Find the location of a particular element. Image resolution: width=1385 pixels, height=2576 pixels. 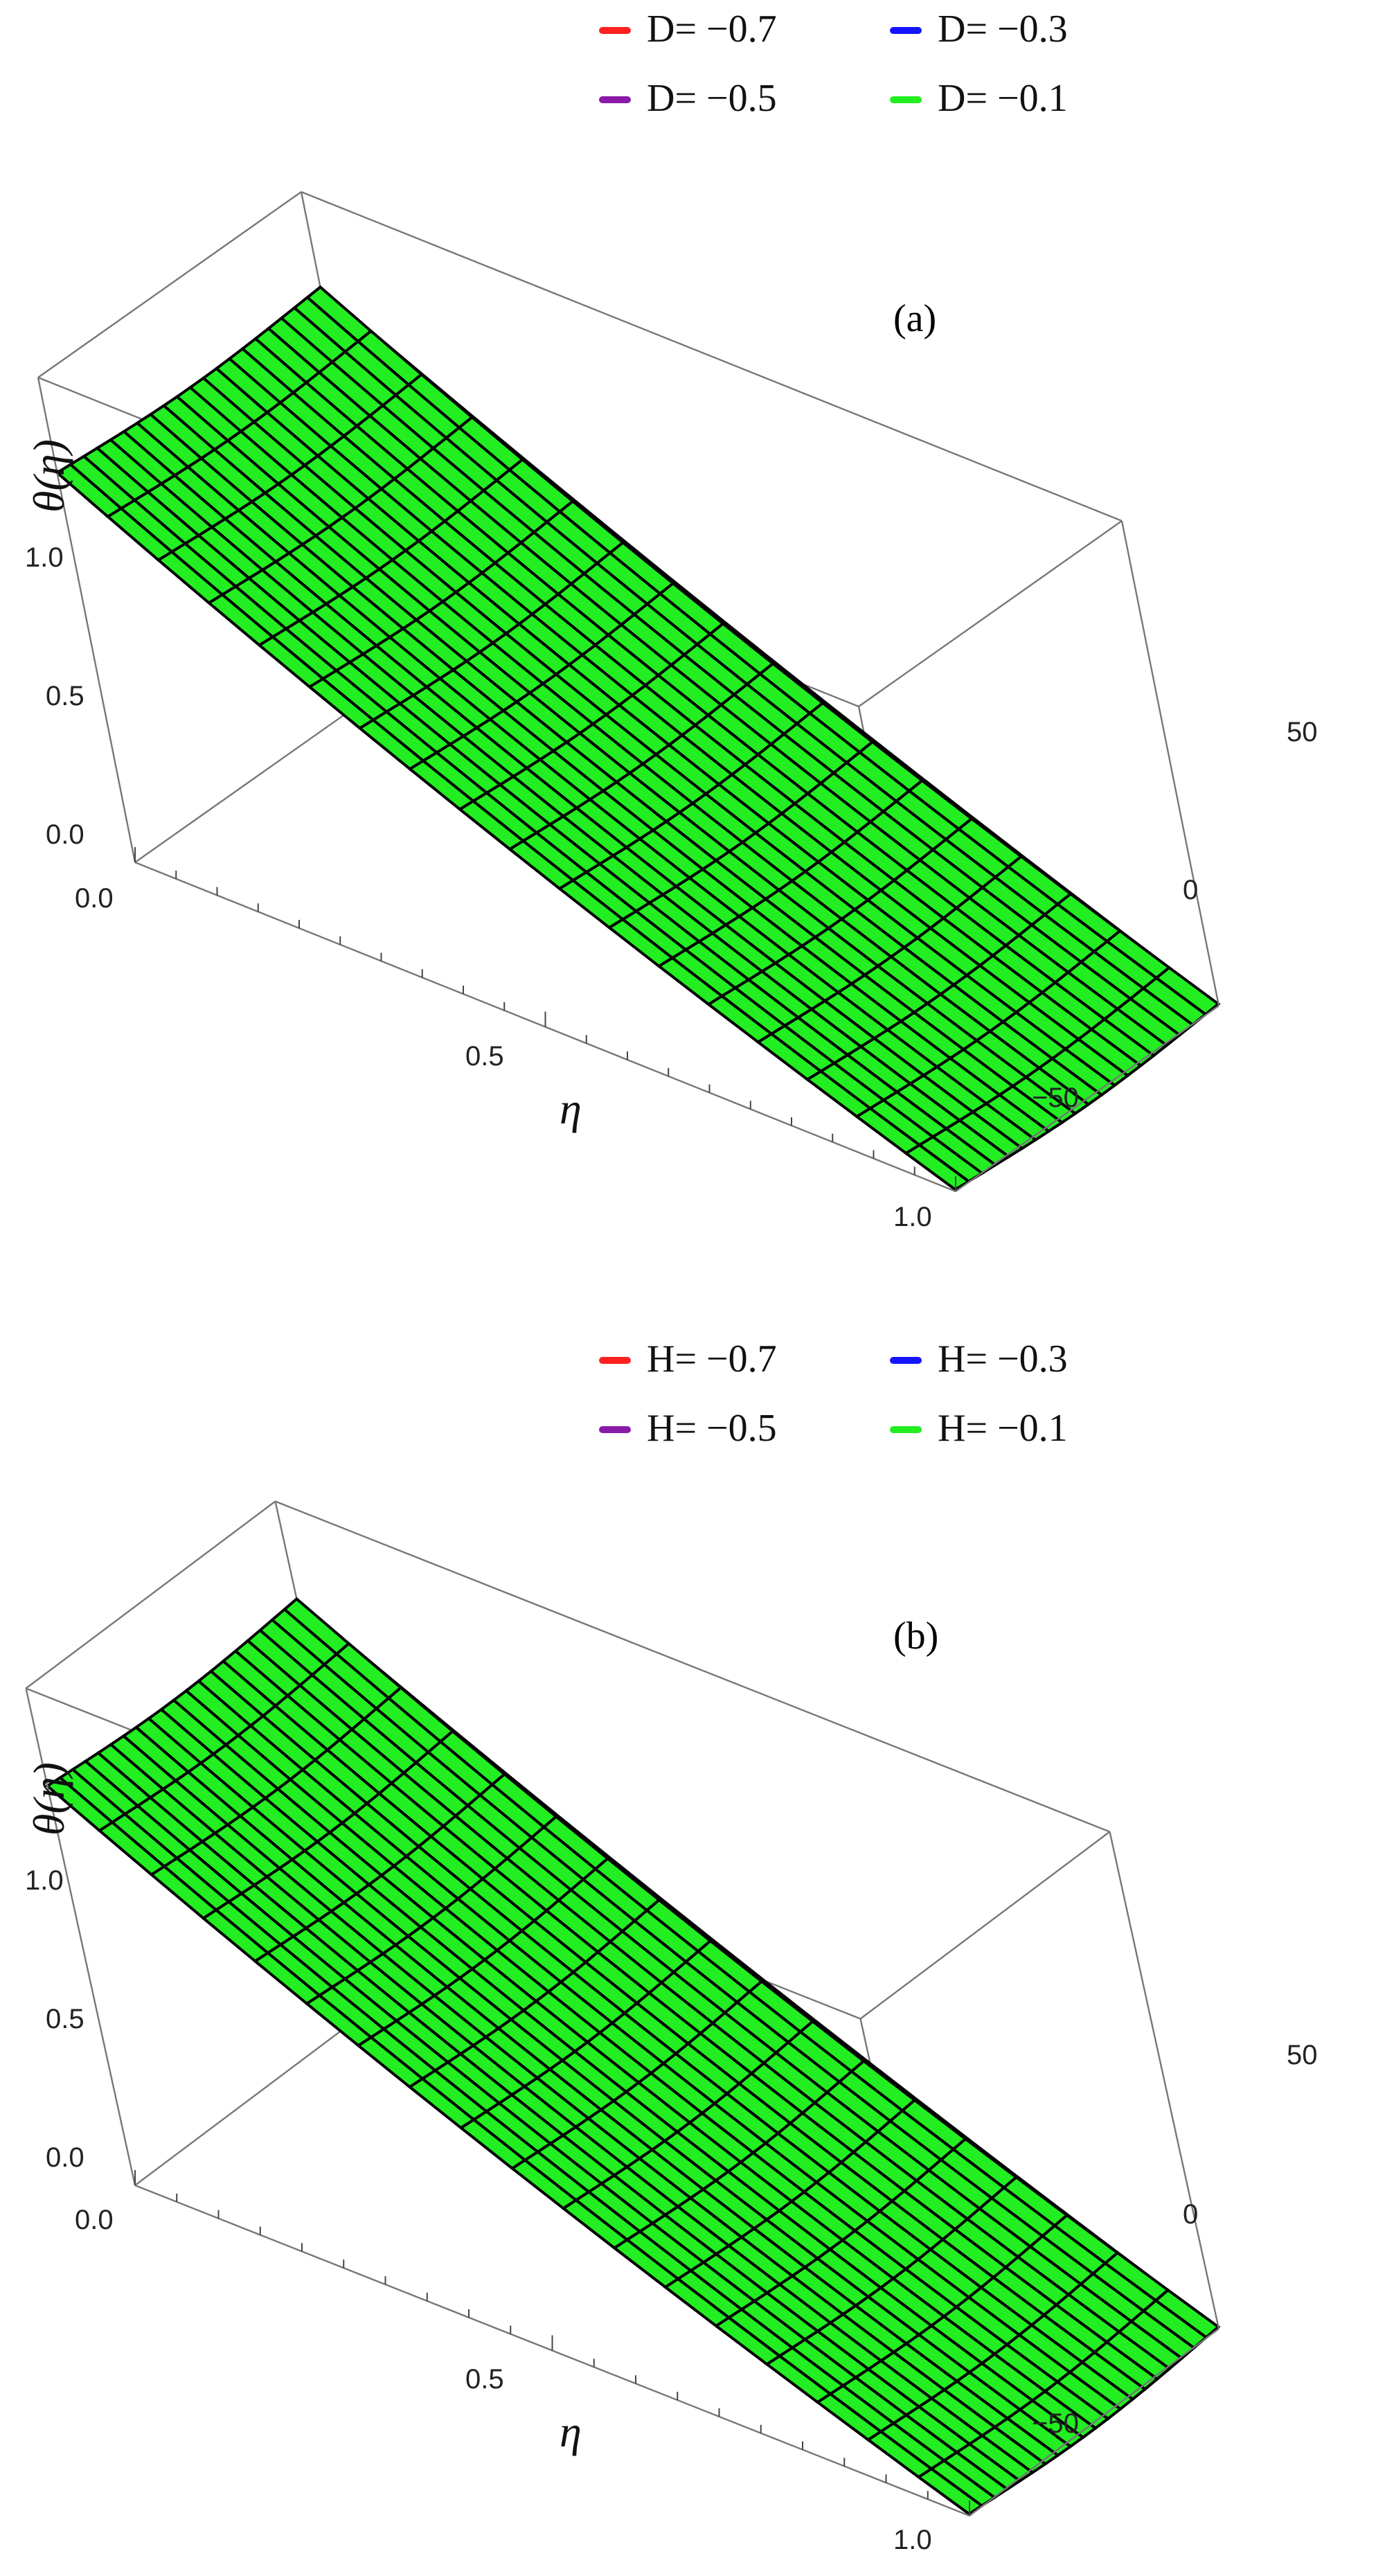

legend-item: D= −0.3 is located at coordinates (979, 29).